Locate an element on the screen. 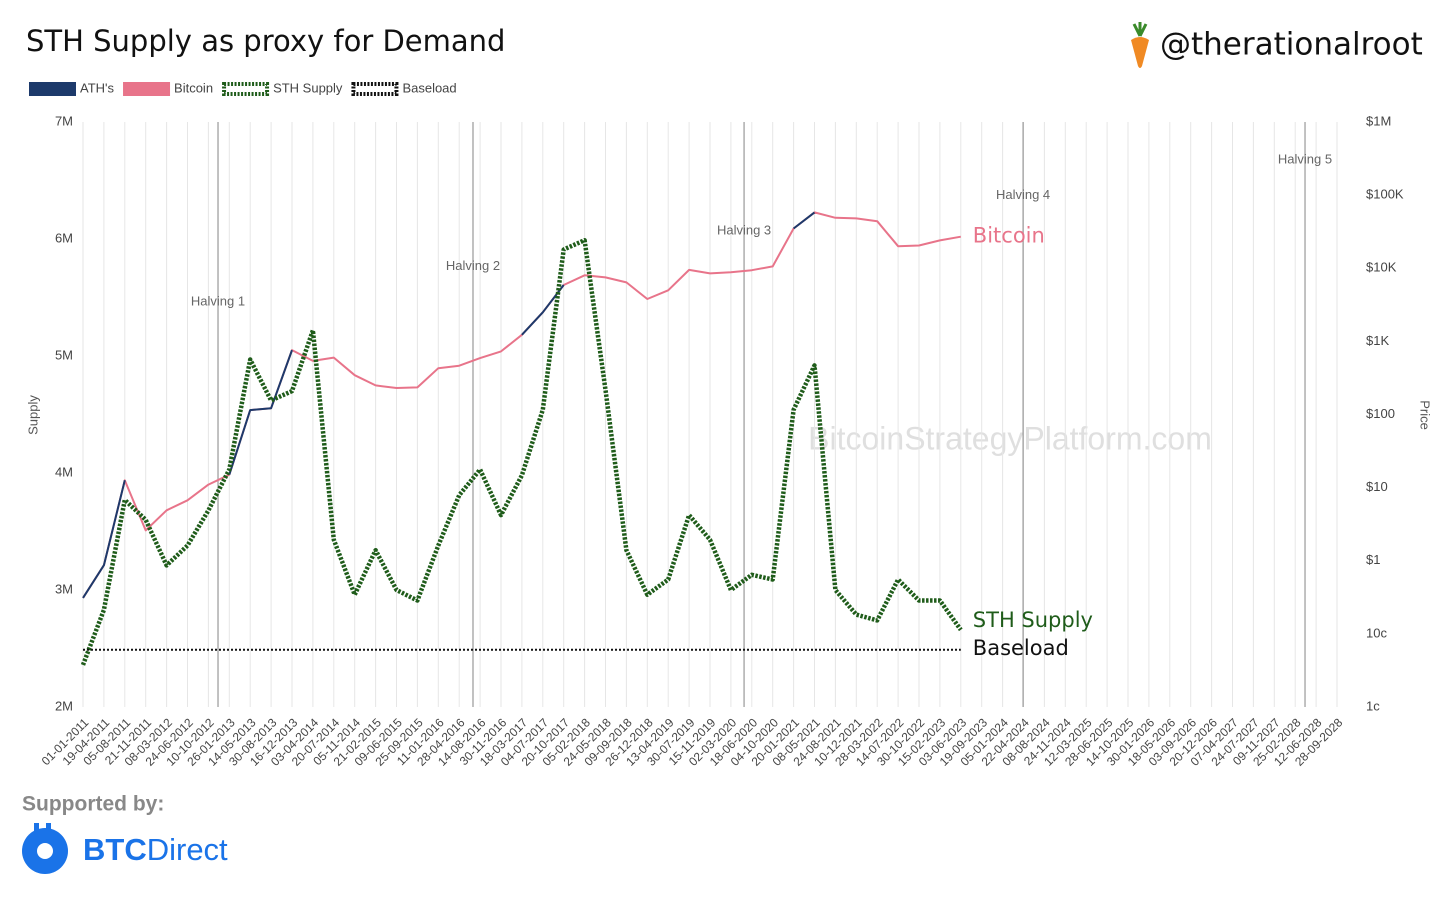 Image resolution: width=1456 pixels, height=901 pixels. y2-axis-title: Price is located at coordinates (1425, 415).